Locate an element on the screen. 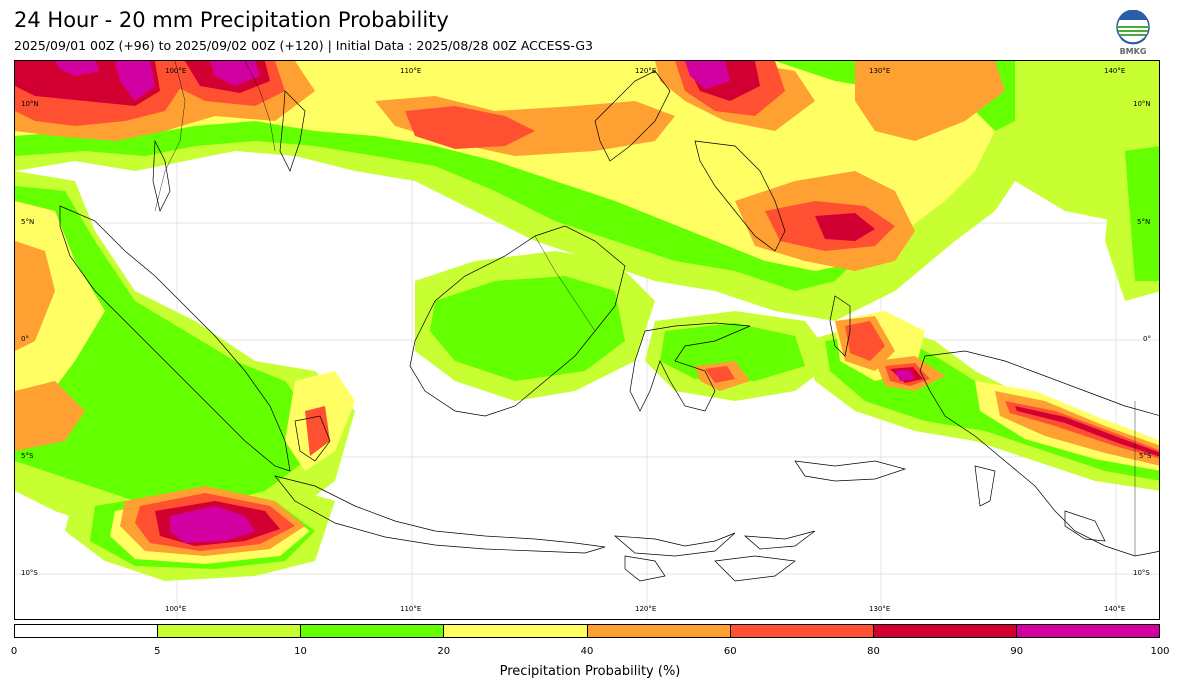  colorbar-tick-label: 20 is located at coordinates (444, 651).